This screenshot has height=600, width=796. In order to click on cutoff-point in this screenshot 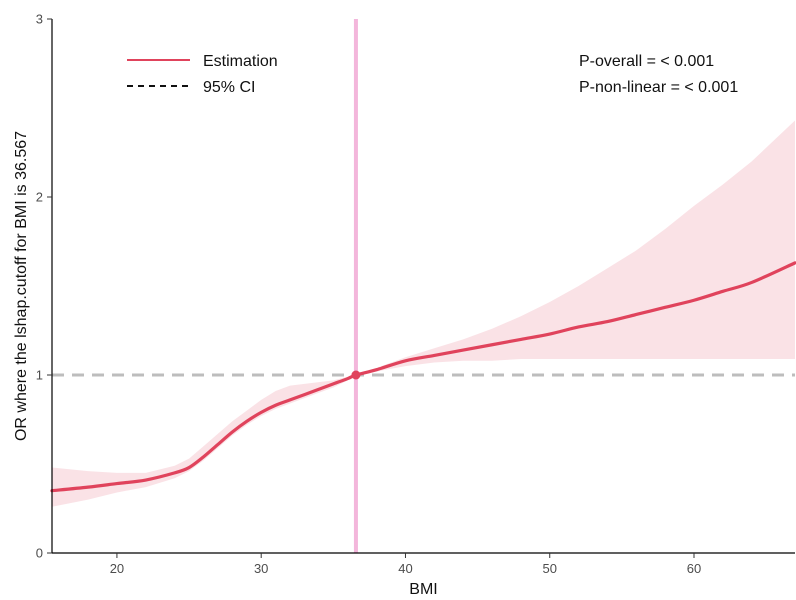, I will do `click(356, 375)`.